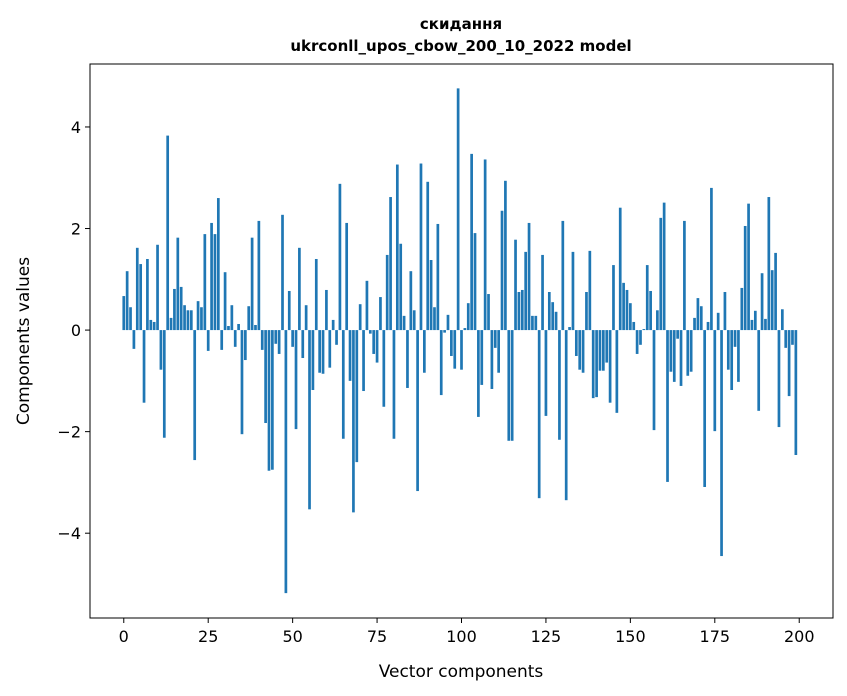 The height and width of the screenshot is (696, 847). I want to click on x-tick-label: 200, so click(799, 636).